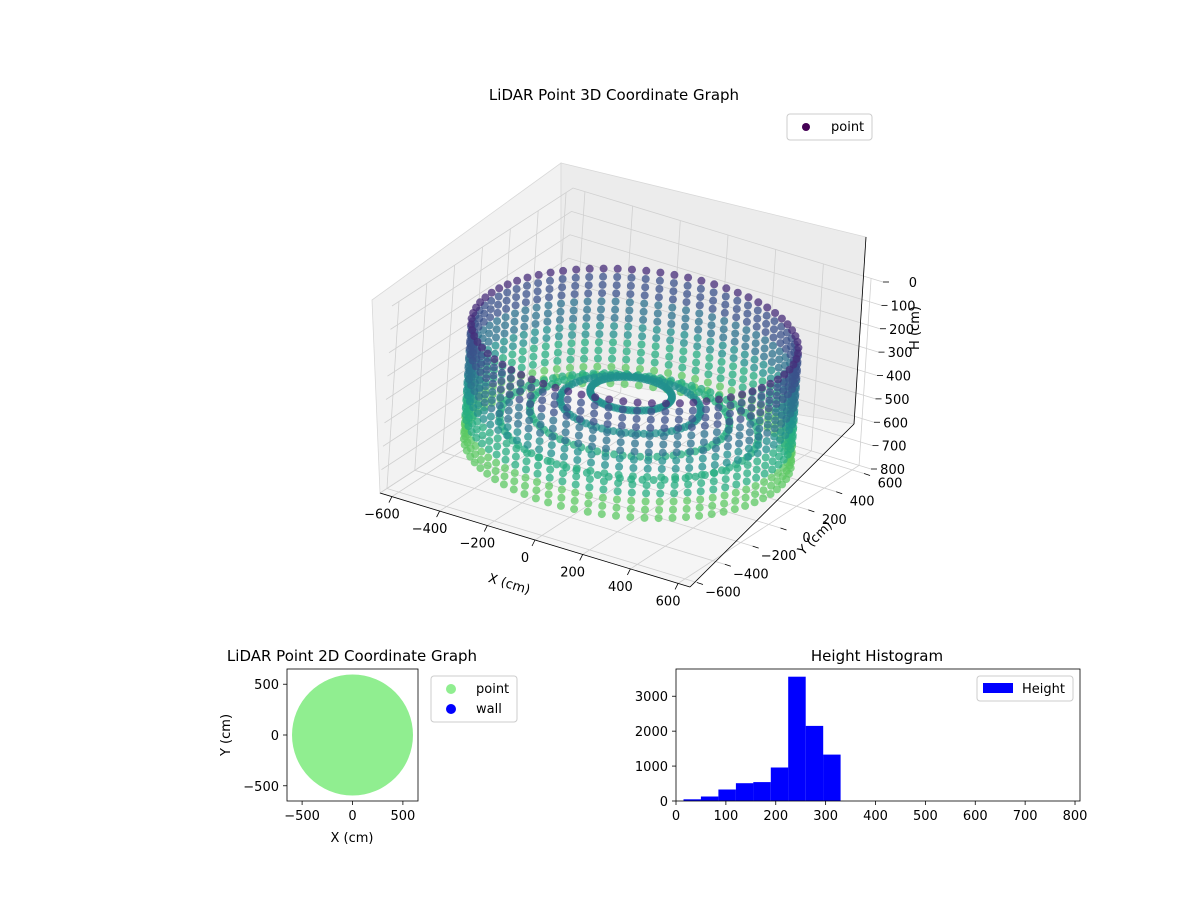  What do you see at coordinates (614, 95) in the screenshot?
I see `chart-3d-title: LiDAR Point 3D Coordinate Graph` at bounding box center [614, 95].